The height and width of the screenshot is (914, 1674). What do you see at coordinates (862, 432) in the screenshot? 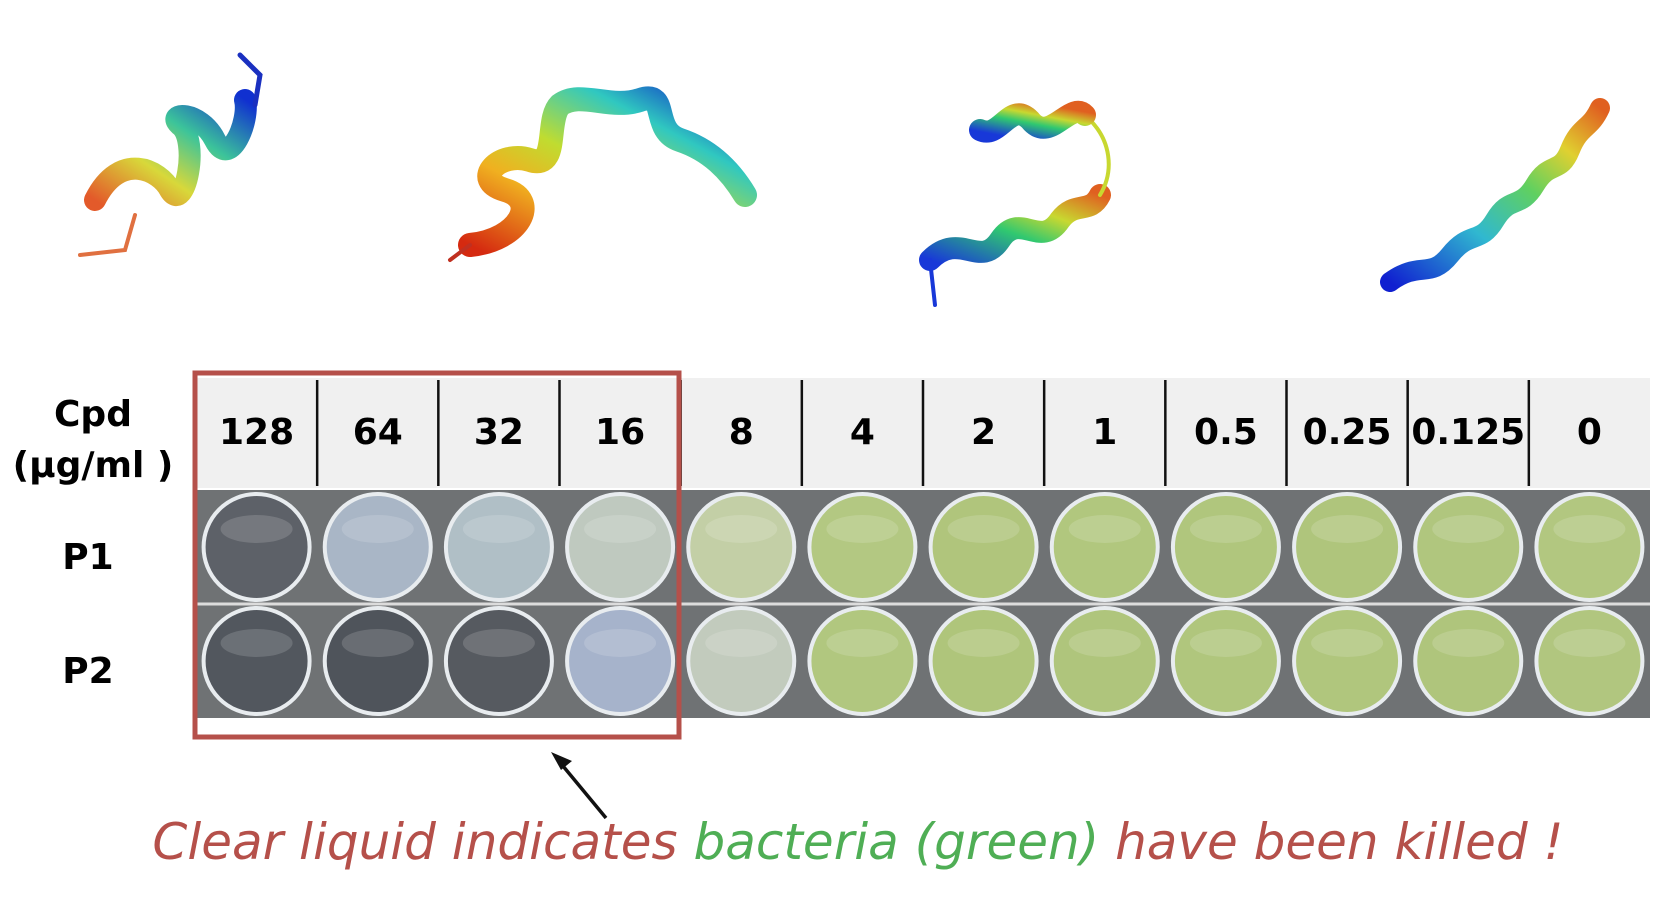
I see `concentration: 4` at bounding box center [862, 432].